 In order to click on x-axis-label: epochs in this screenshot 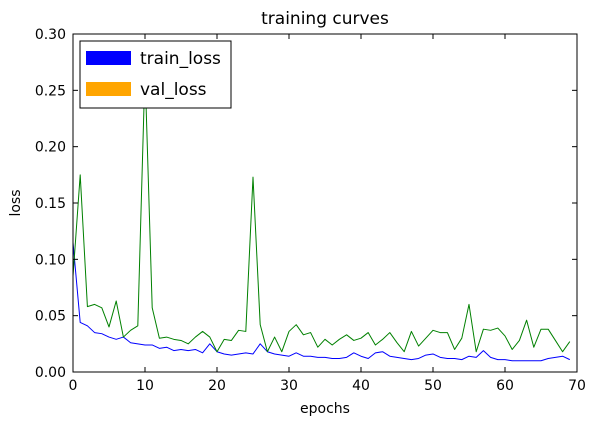, I will do `click(325, 409)`.